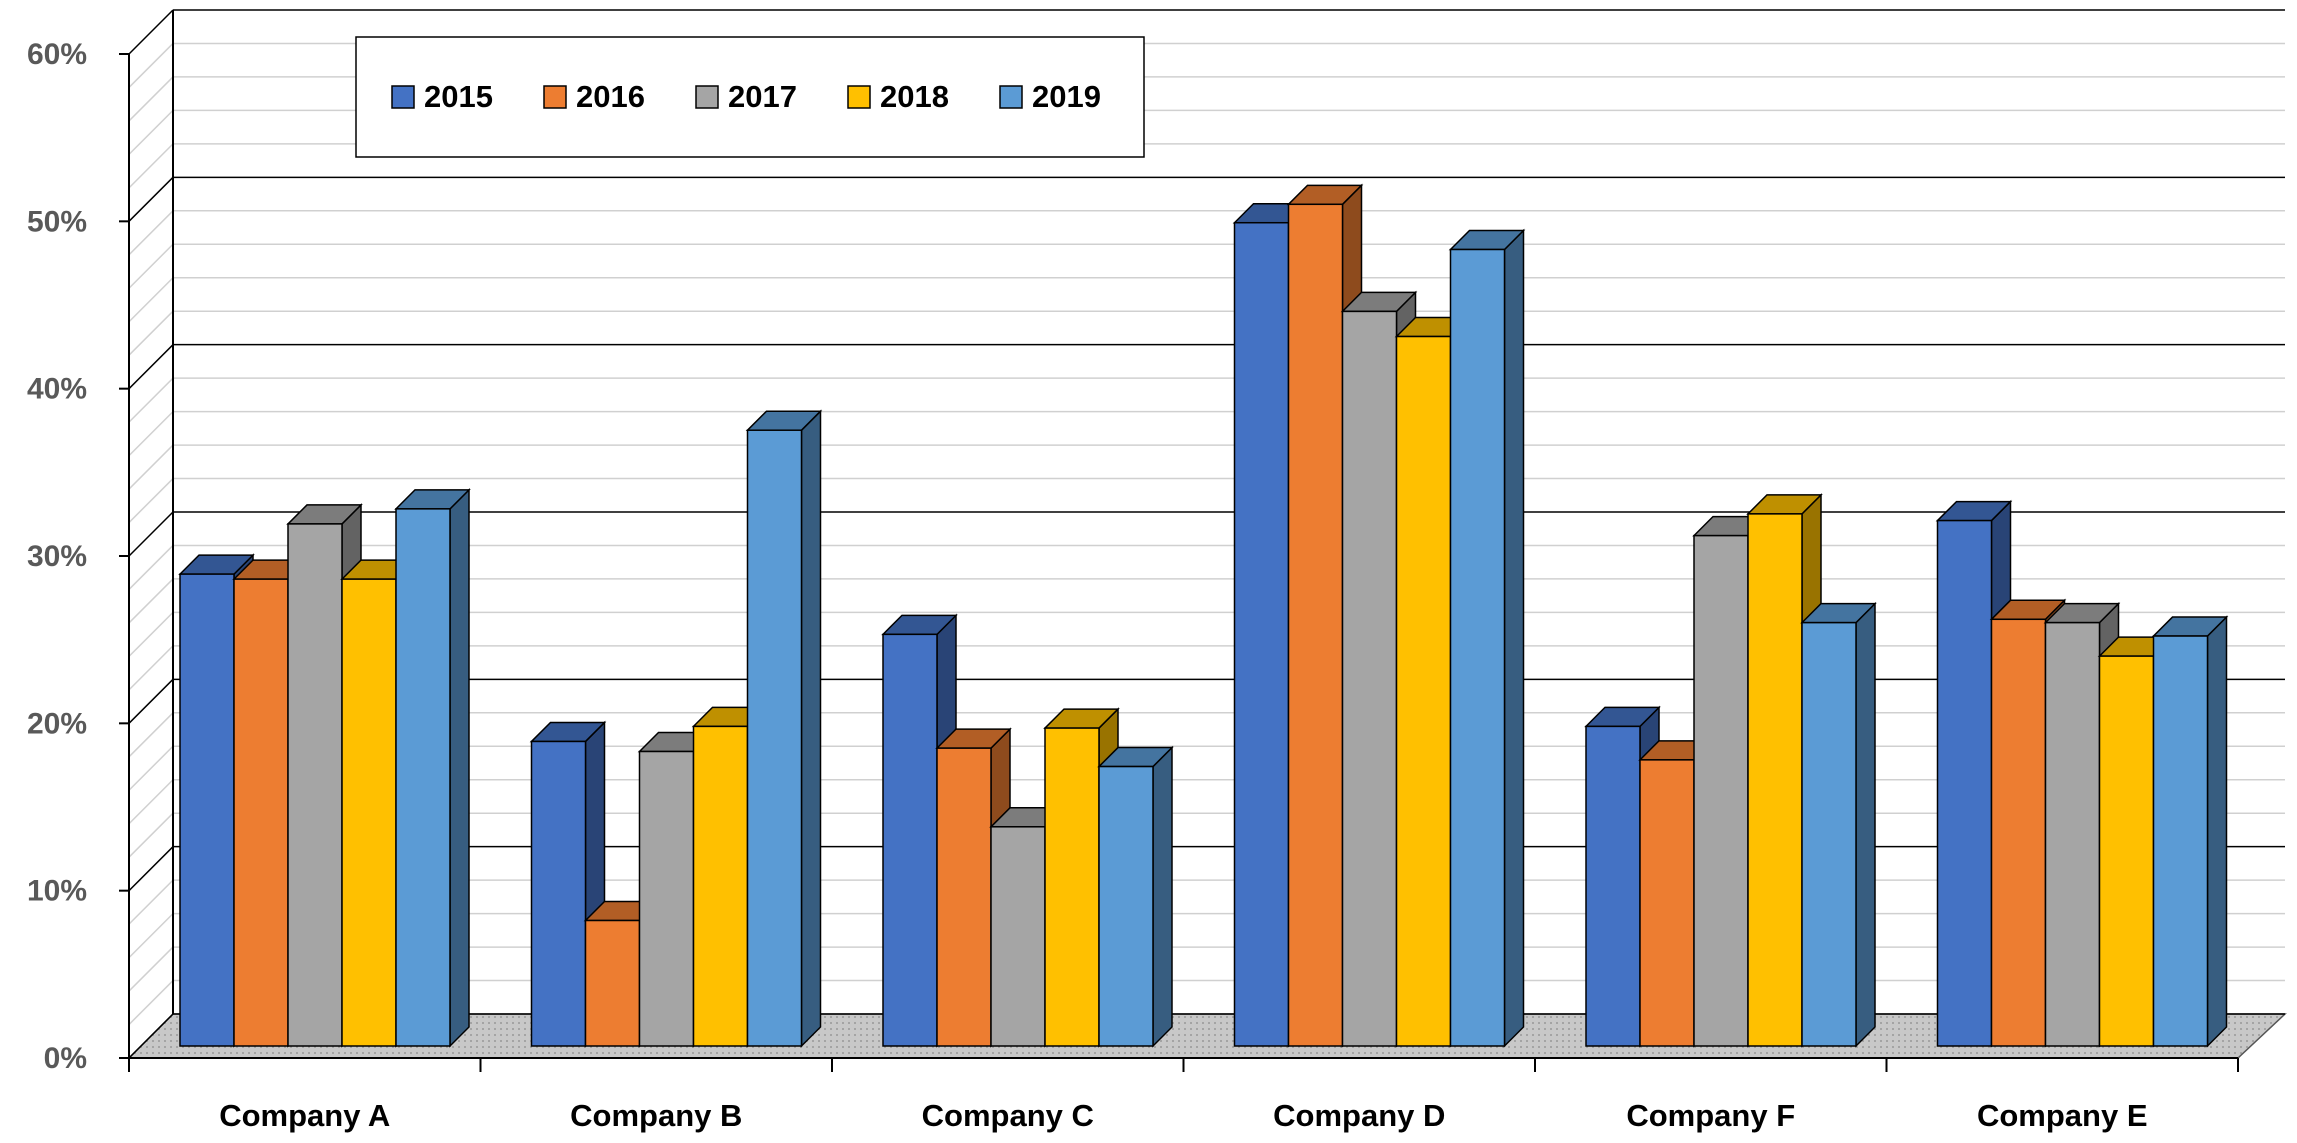 This screenshot has width=2297, height=1143. What do you see at coordinates (458, 96) in the screenshot?
I see `legend-label: 2015` at bounding box center [458, 96].